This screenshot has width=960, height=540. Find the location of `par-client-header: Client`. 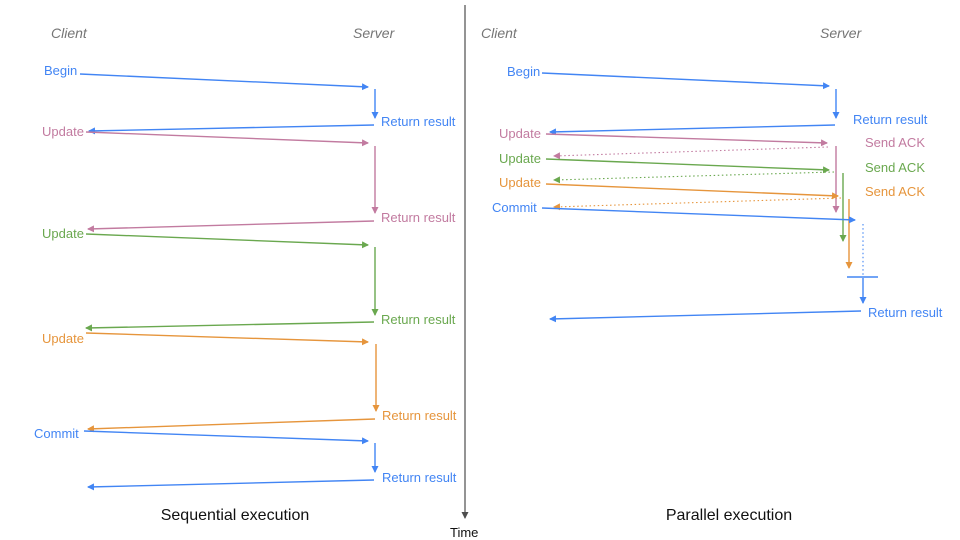

par-client-header: Client is located at coordinates (499, 33).